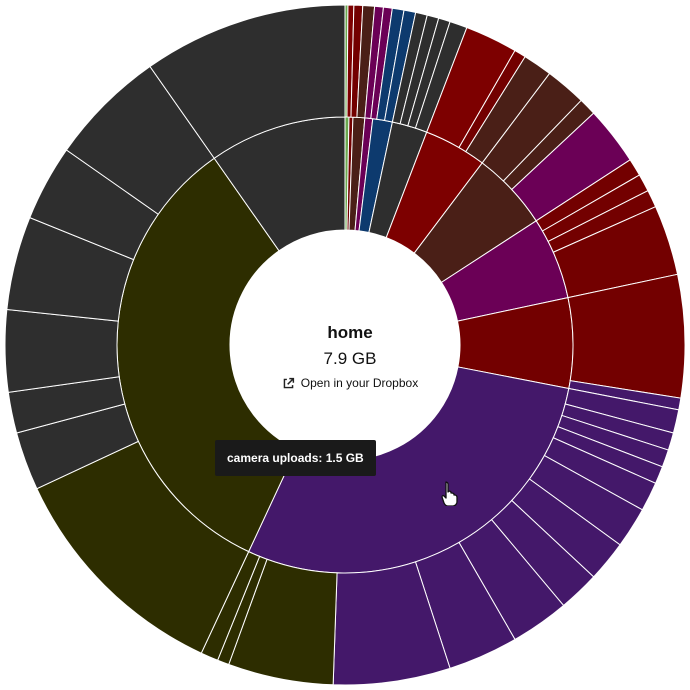 The image size is (690, 690). Describe the element at coordinates (449, 493) in the screenshot. I see `hand-pointer-icon` at that location.